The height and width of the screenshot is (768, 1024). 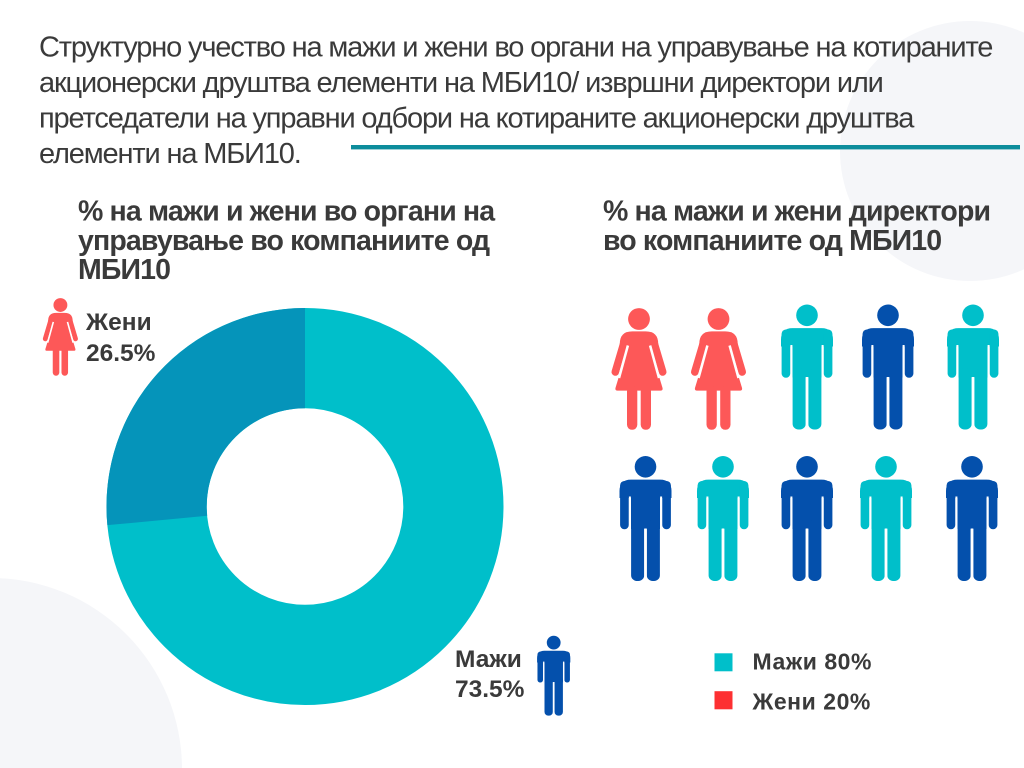 I want to click on svg-text: % на мажи и жени во органи на, so click(x=287, y=212).